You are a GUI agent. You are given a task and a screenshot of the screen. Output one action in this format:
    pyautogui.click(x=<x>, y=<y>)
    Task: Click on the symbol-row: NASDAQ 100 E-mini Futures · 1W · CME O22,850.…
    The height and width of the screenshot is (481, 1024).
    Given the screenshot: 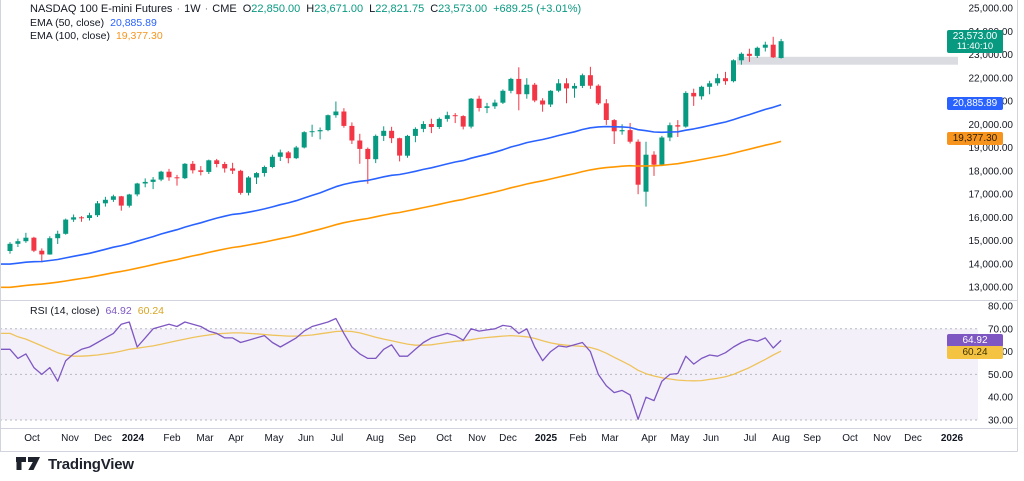 What is the action you would take?
    pyautogui.click(x=305, y=10)
    